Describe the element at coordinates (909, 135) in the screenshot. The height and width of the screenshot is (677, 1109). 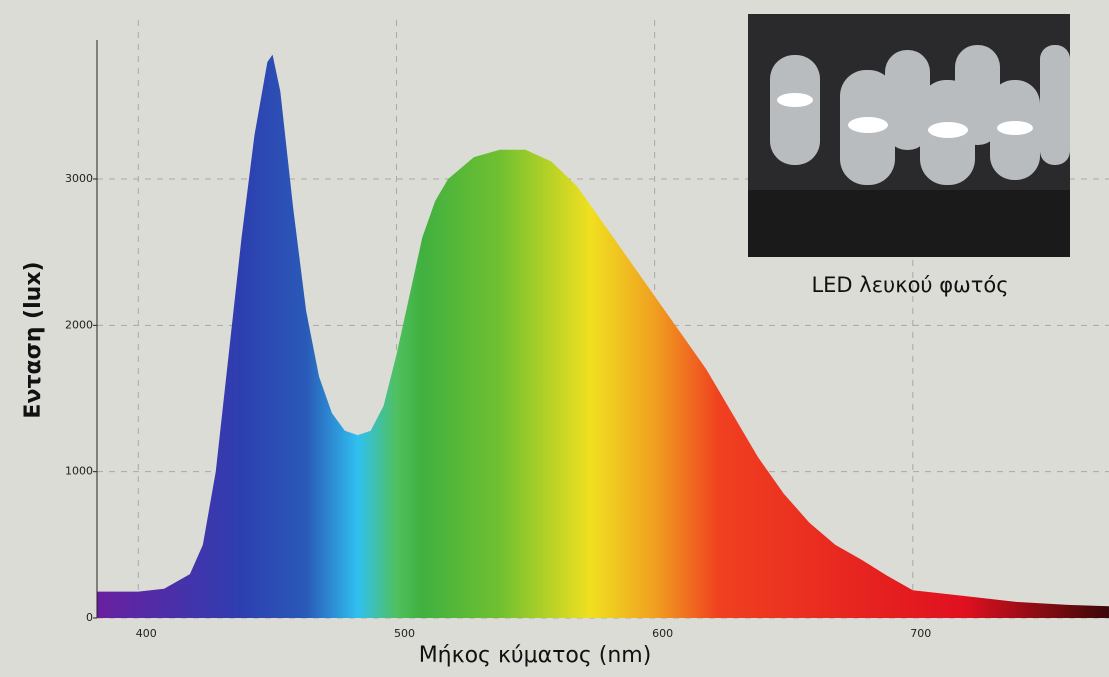
I see `inset-photo` at that location.